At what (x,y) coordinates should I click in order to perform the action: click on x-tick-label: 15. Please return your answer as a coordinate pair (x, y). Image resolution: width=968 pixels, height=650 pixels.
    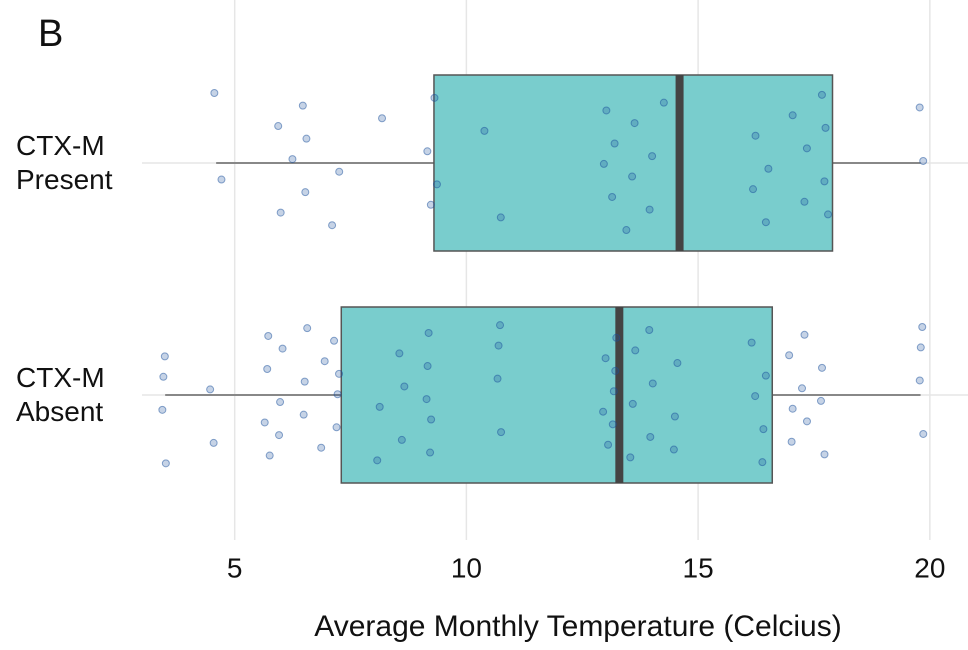
    Looking at the image, I should click on (698, 567).